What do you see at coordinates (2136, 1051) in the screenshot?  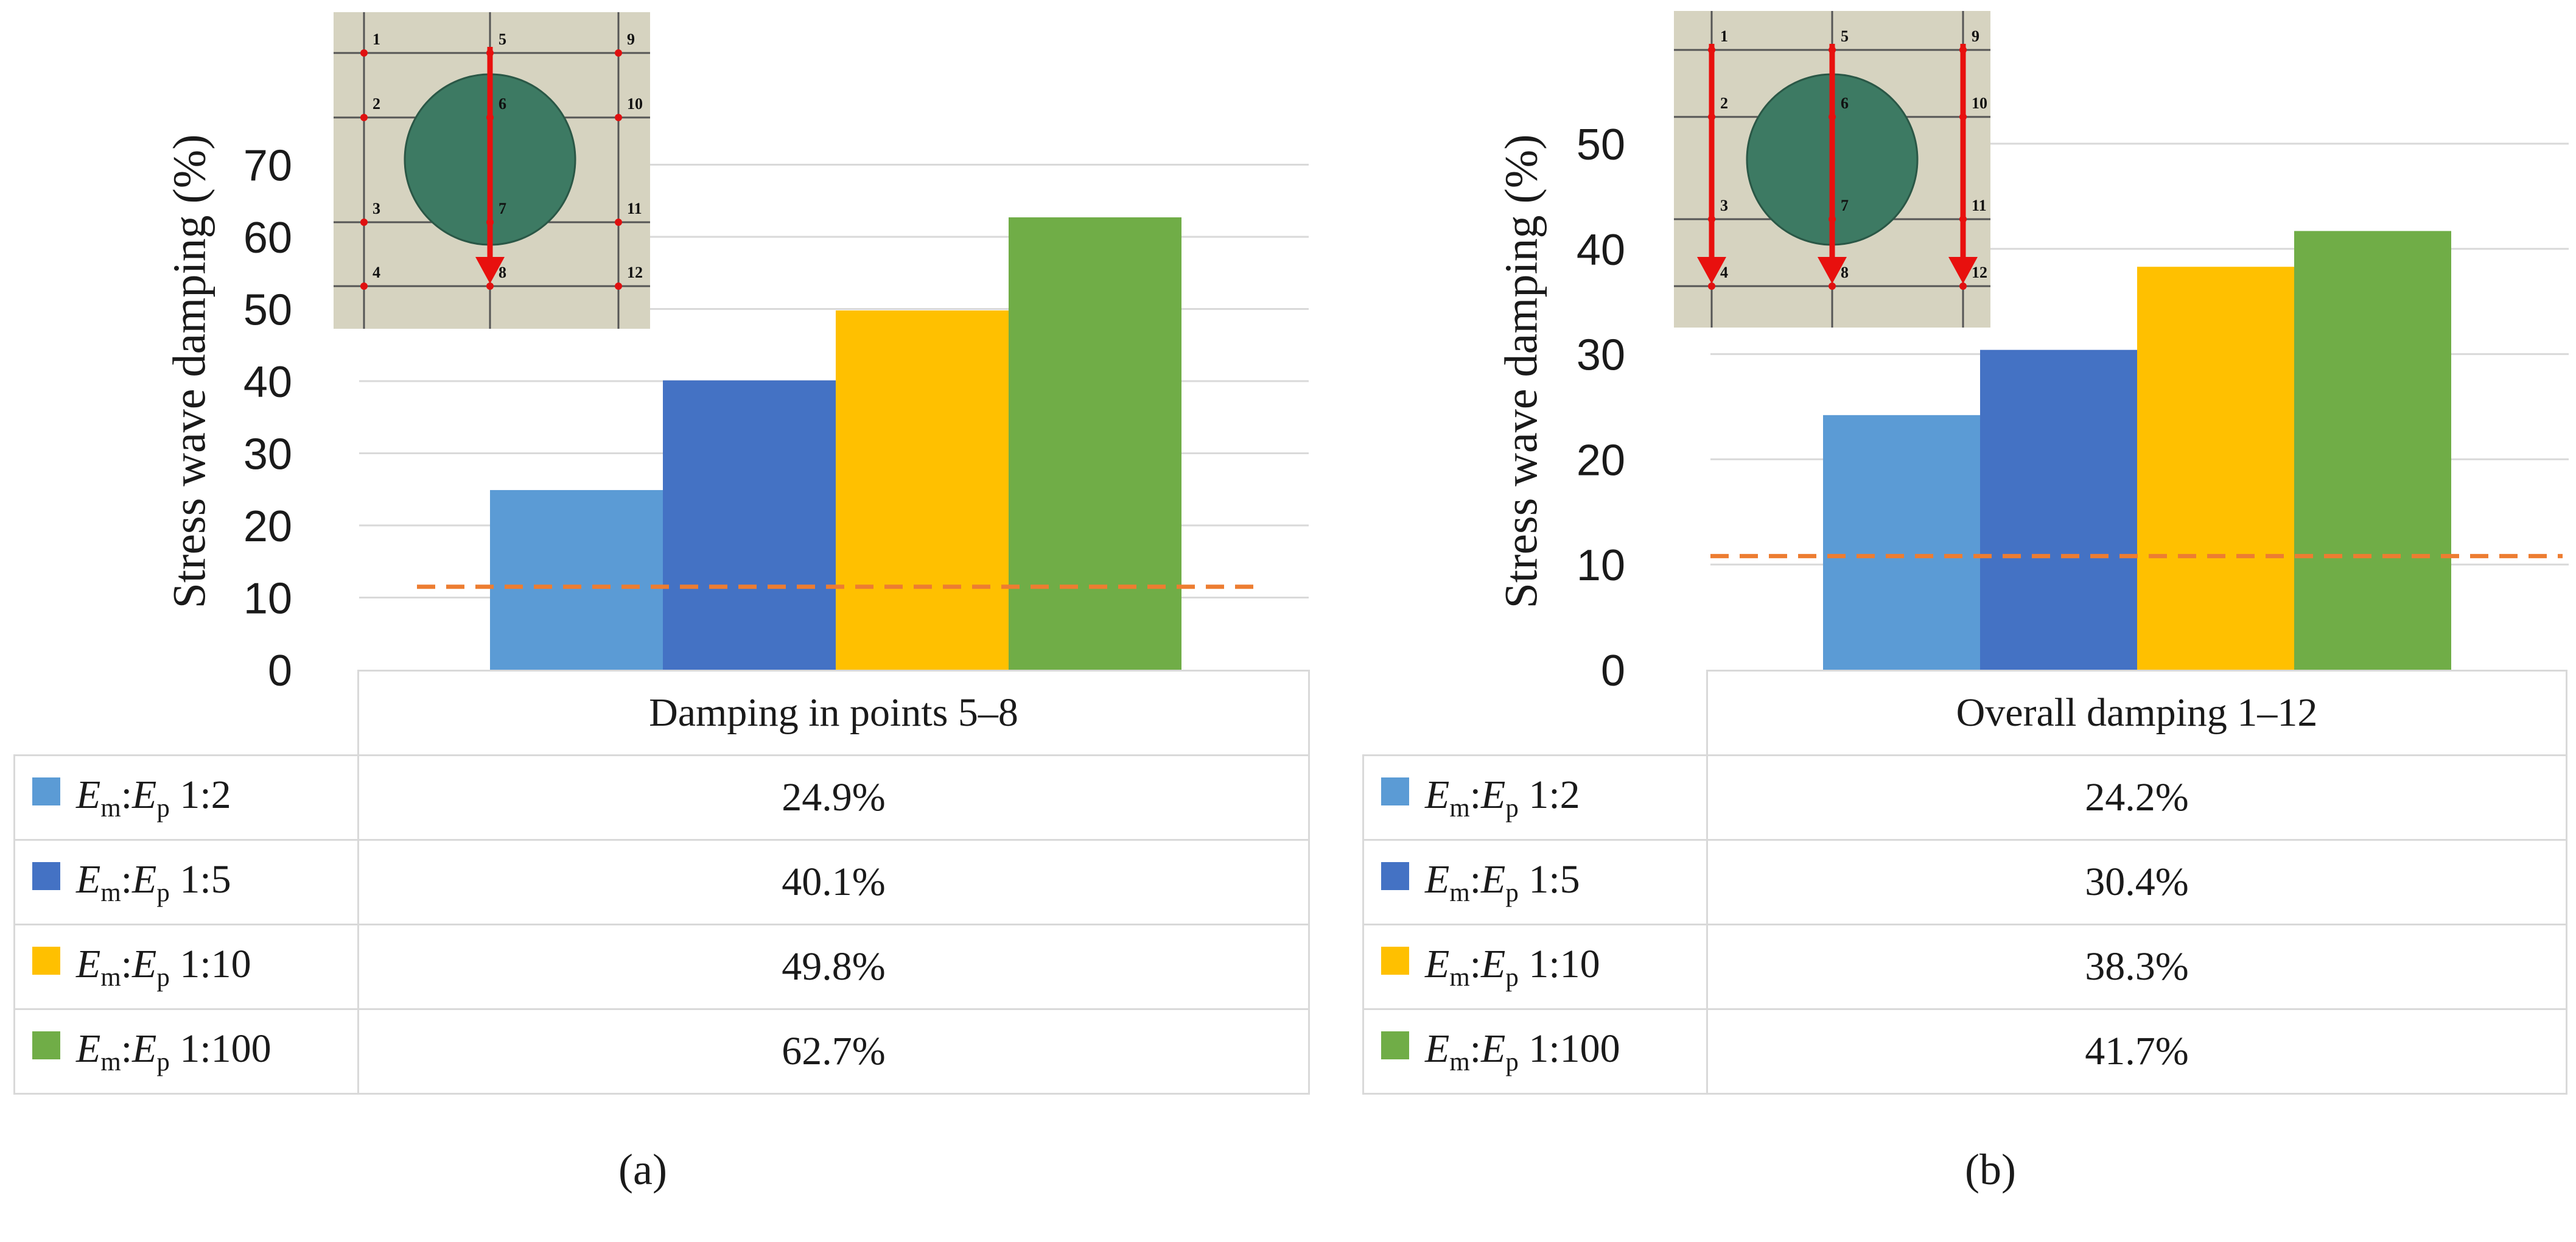 I see `value-cell: 41.7%` at bounding box center [2136, 1051].